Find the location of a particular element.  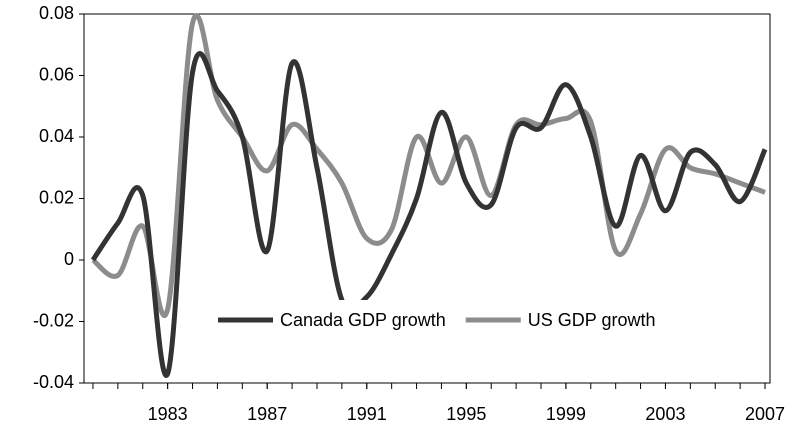

y-tick-label: 0.08 is located at coordinates (56, 13).